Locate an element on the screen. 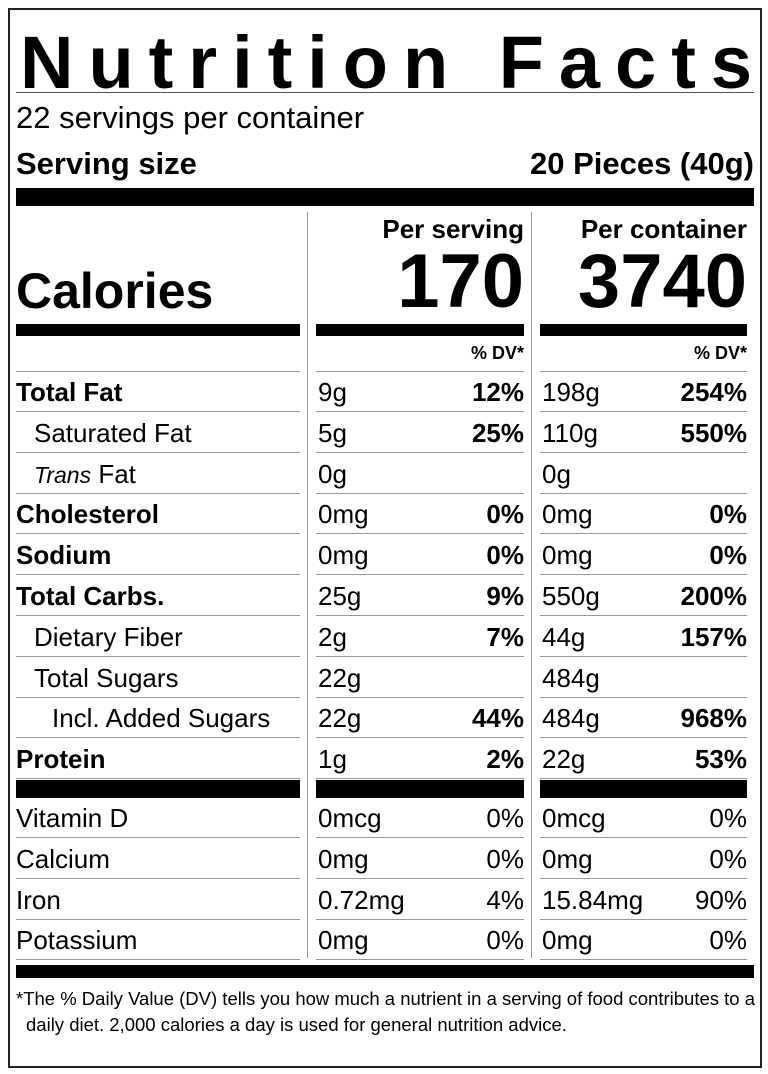  value-cell: 110g 550% is located at coordinates (643, 433).